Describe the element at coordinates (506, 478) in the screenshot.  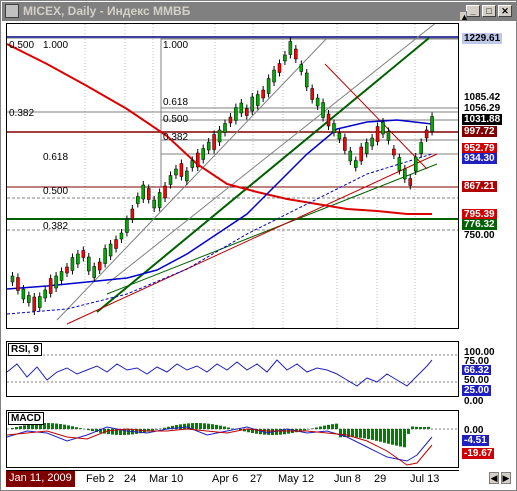
I see `scroll-right-icon: ▶` at that location.